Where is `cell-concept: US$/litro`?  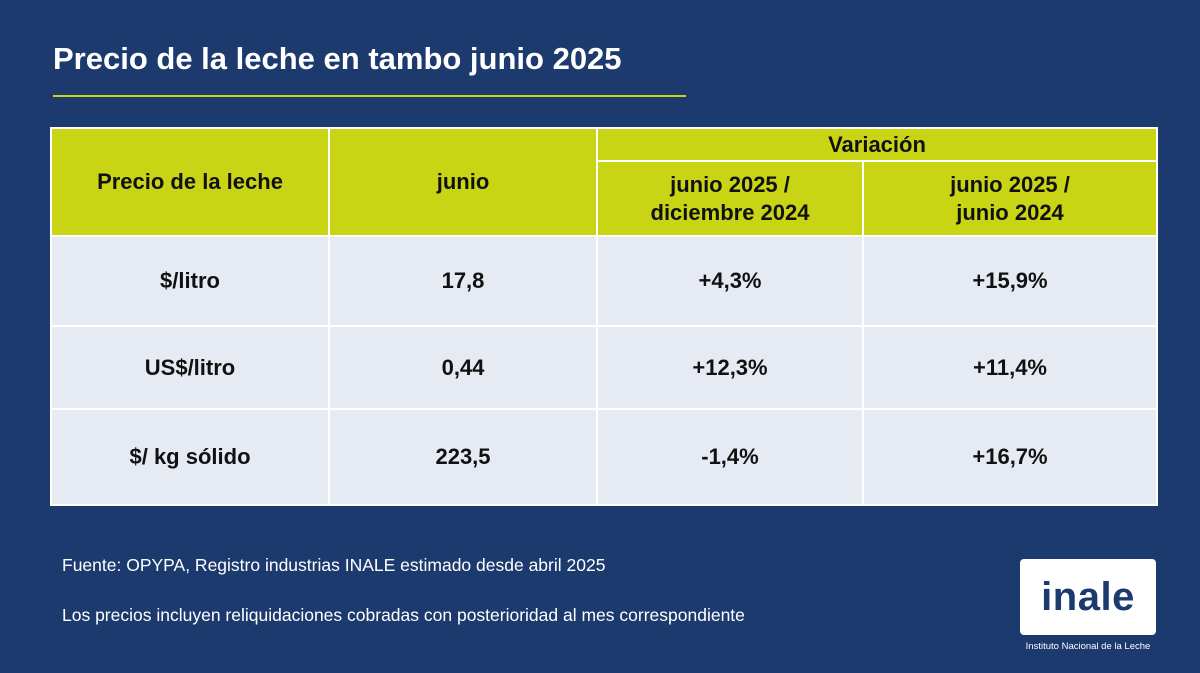
cell-concept: US$/litro is located at coordinates (190, 367).